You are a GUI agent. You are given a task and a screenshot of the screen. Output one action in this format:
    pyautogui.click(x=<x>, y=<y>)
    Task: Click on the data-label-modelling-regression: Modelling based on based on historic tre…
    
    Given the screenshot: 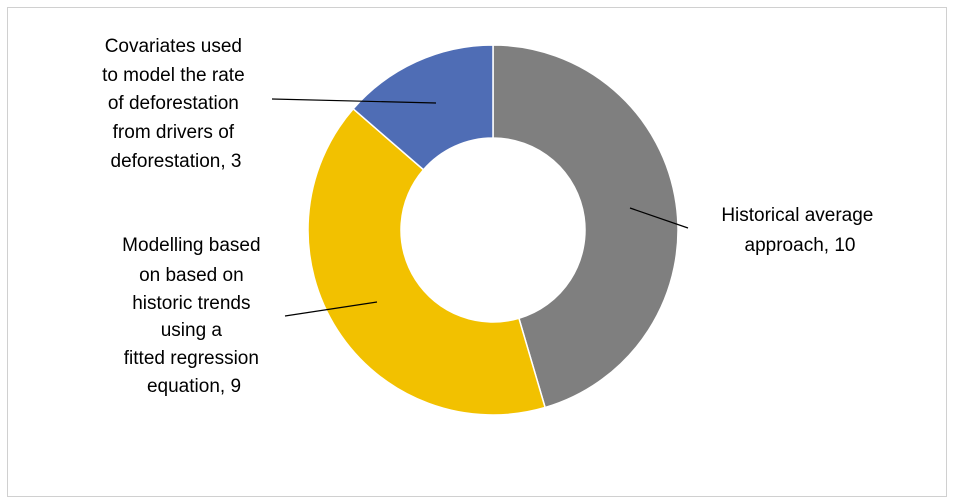 What is the action you would take?
    pyautogui.click(x=194, y=316)
    